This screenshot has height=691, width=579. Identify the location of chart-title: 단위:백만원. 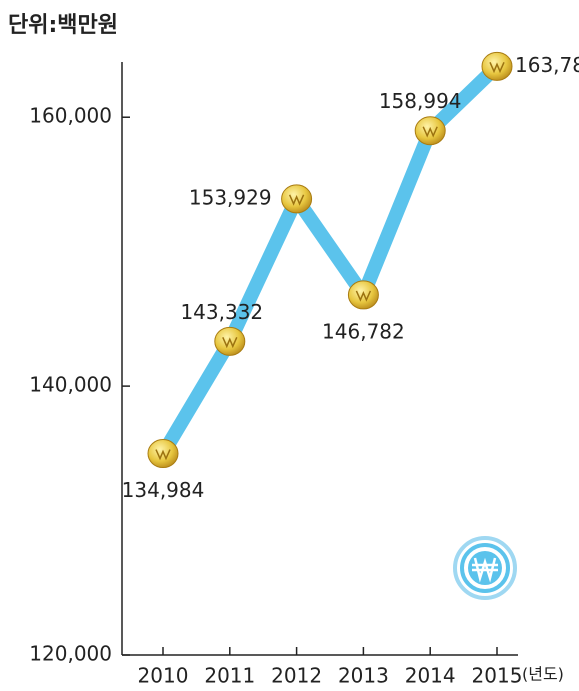
(63, 25).